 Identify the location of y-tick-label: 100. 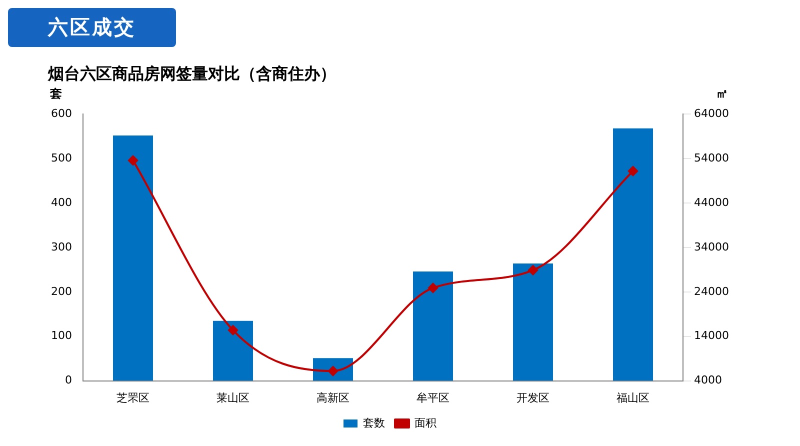
(61, 335).